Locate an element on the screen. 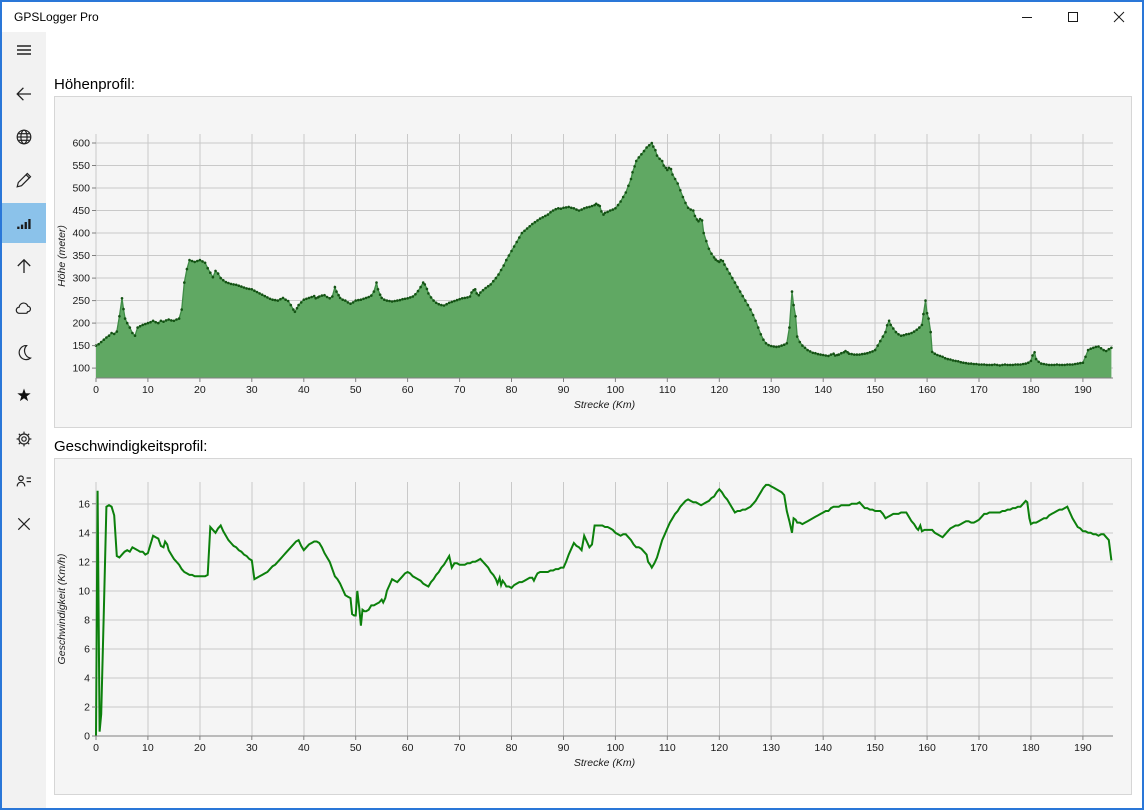  svg-text: 12 is located at coordinates (84, 562).